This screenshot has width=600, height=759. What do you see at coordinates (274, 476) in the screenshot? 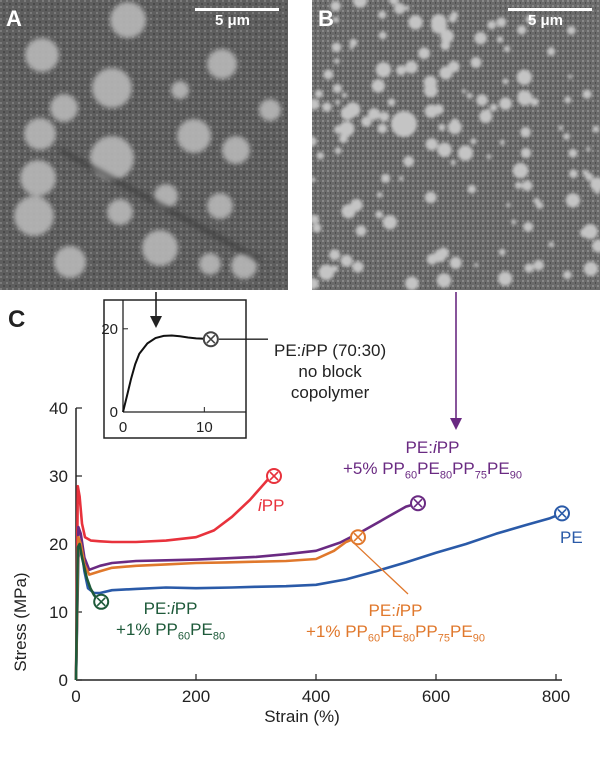
I see `end-marker-ipp` at bounding box center [274, 476].